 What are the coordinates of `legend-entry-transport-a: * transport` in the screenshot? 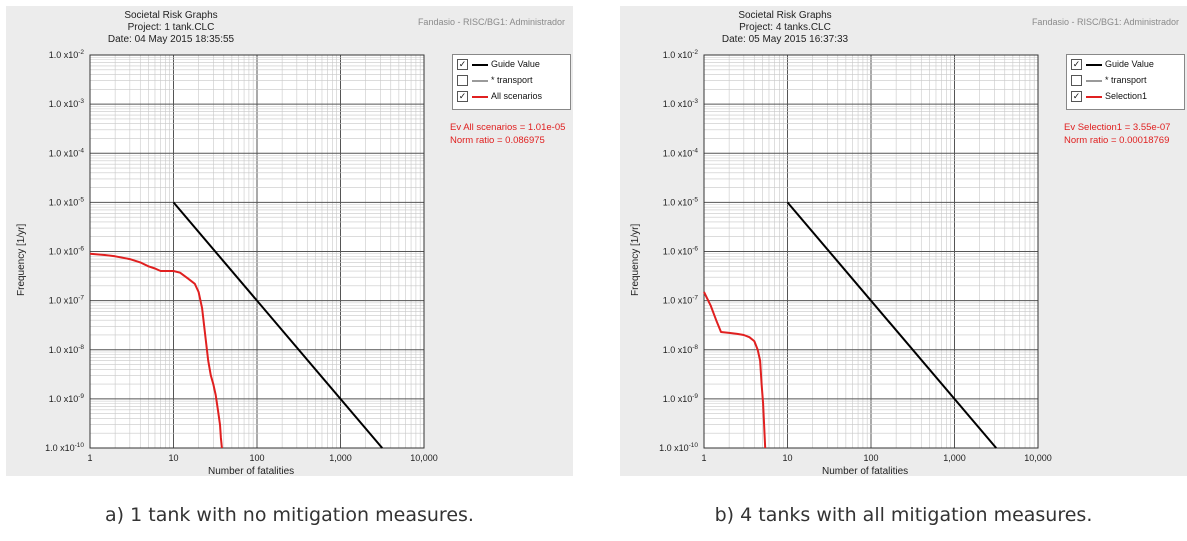 It's located at (495, 82).